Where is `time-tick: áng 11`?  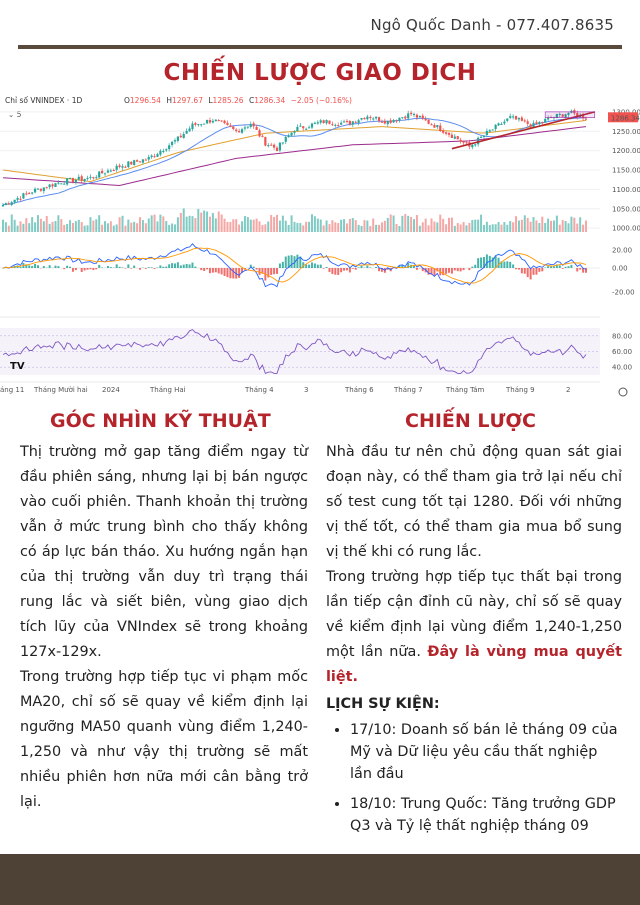 time-tick: áng 11 is located at coordinates (12, 390).